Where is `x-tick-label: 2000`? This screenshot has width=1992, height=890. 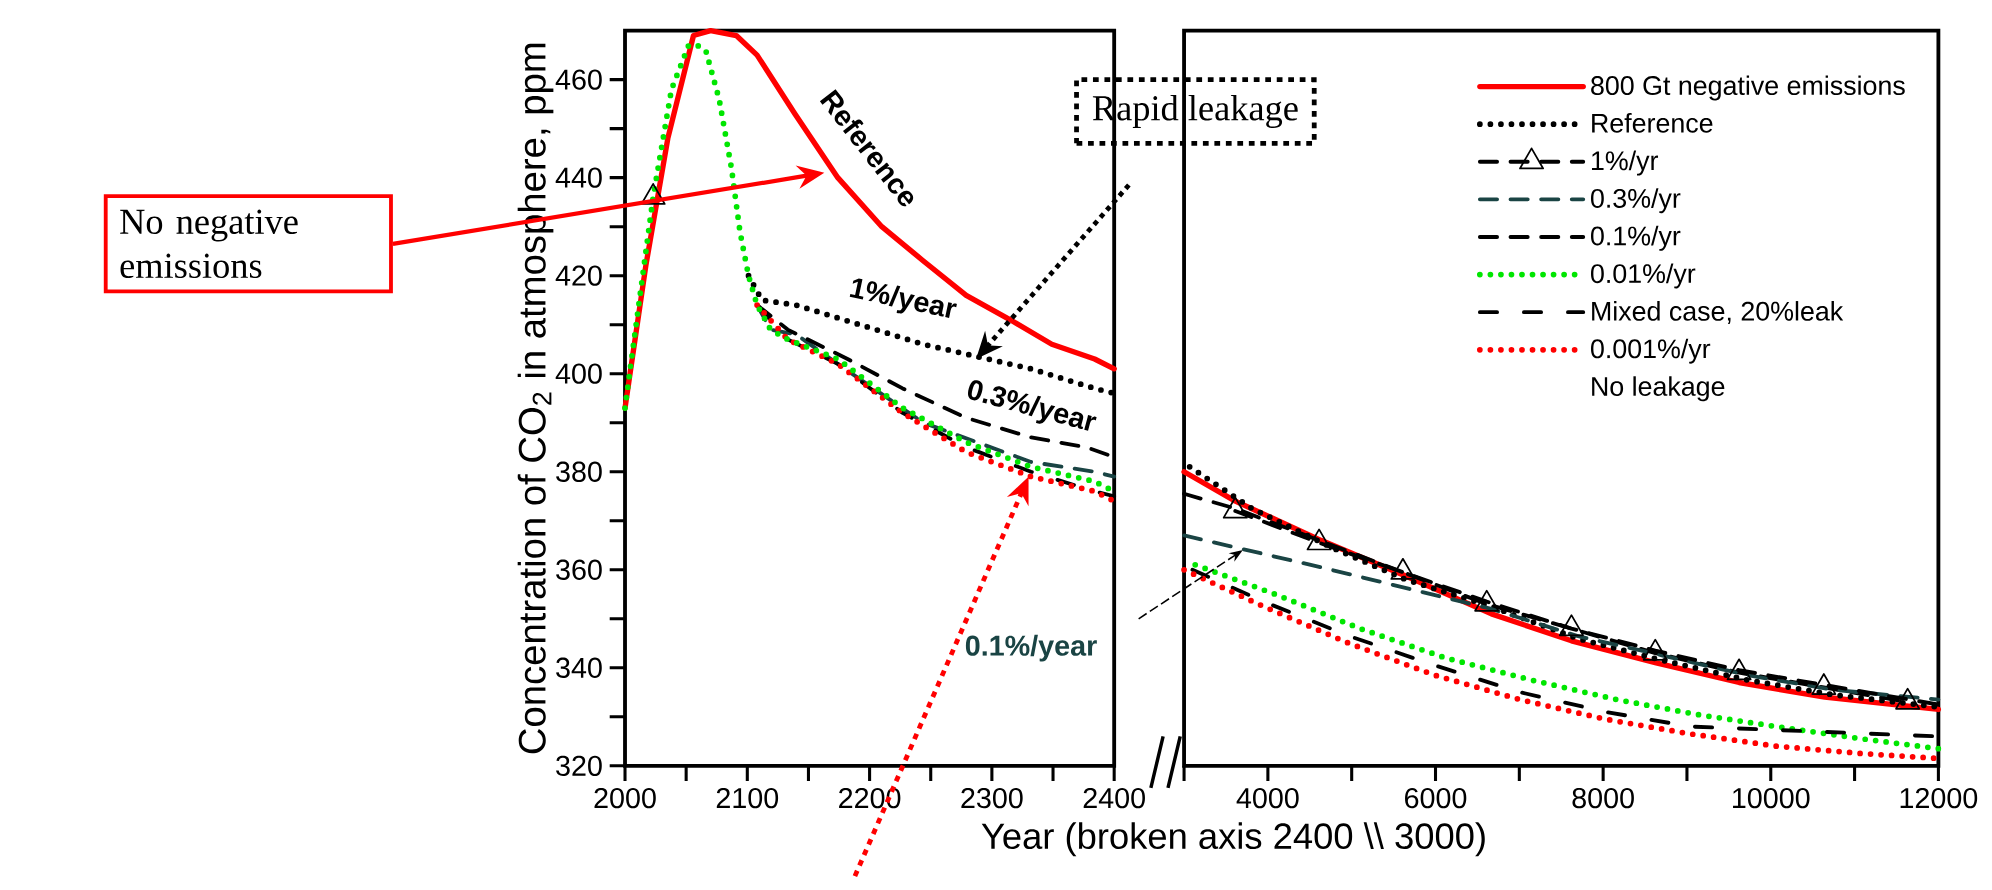
x-tick-label: 2000 is located at coordinates (625, 798).